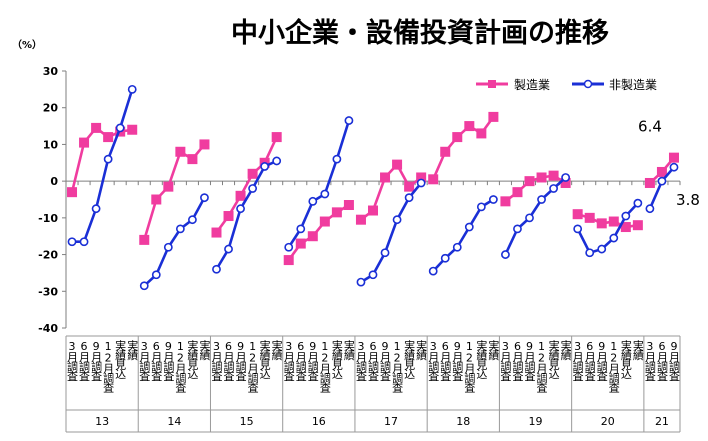 The height and width of the screenshot is (441, 708). Describe the element at coordinates (247, 421) in the screenshot. I see `group-label: 15` at that location.